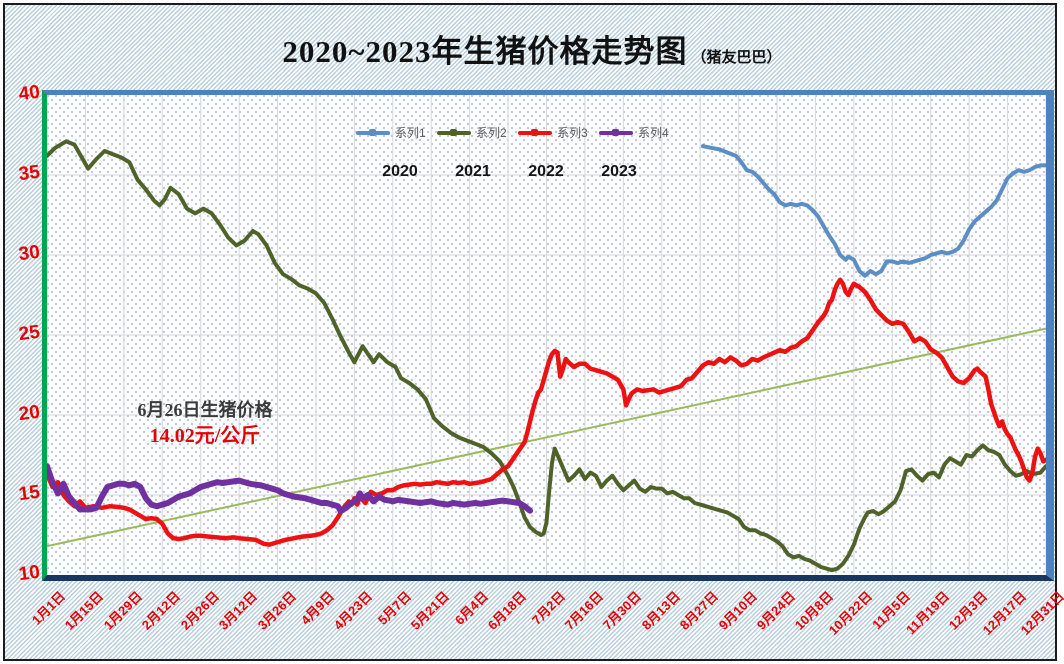 The width and height of the screenshot is (1064, 664). What do you see at coordinates (205, 436) in the screenshot?
I see `annotation-price-value: 14.02元/公斤` at bounding box center [205, 436].